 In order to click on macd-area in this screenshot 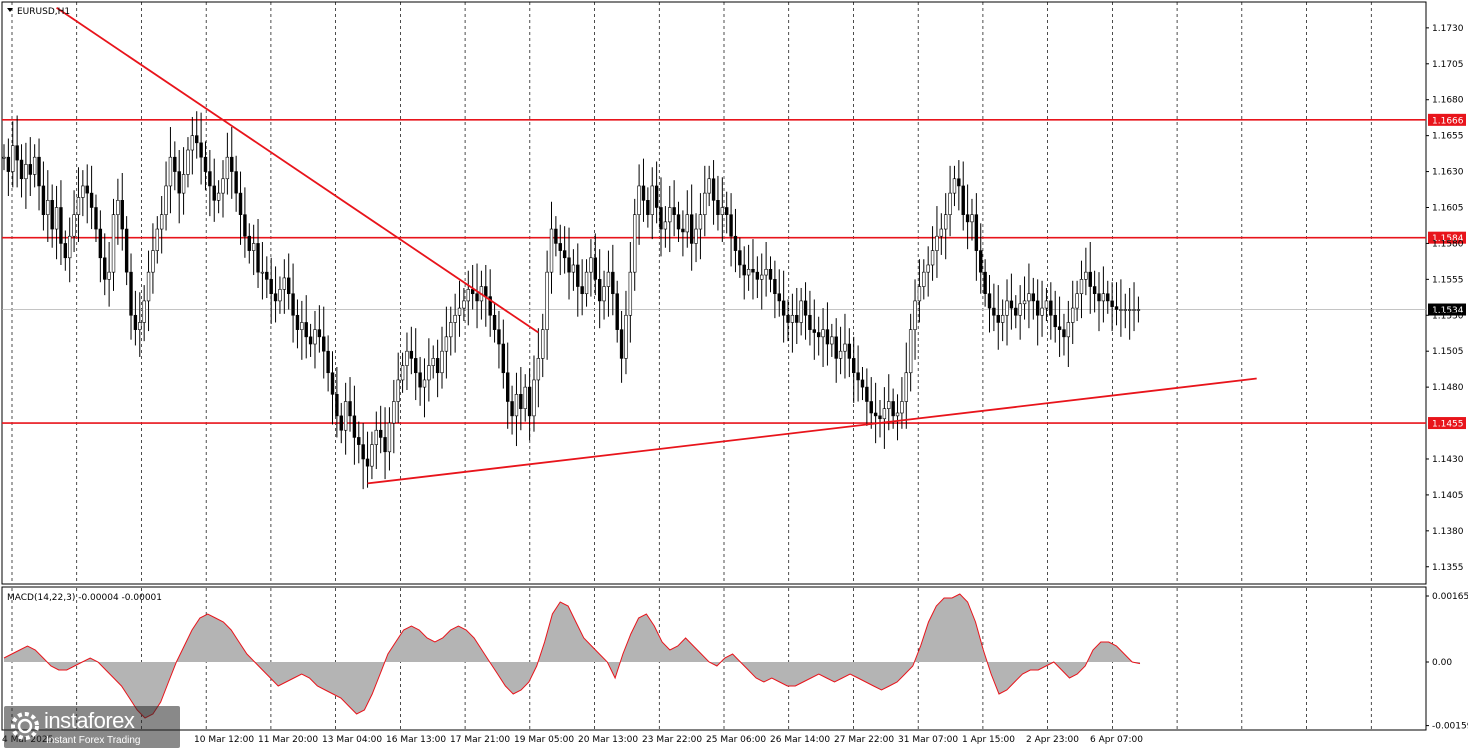, I will do `click(572, 656)`.